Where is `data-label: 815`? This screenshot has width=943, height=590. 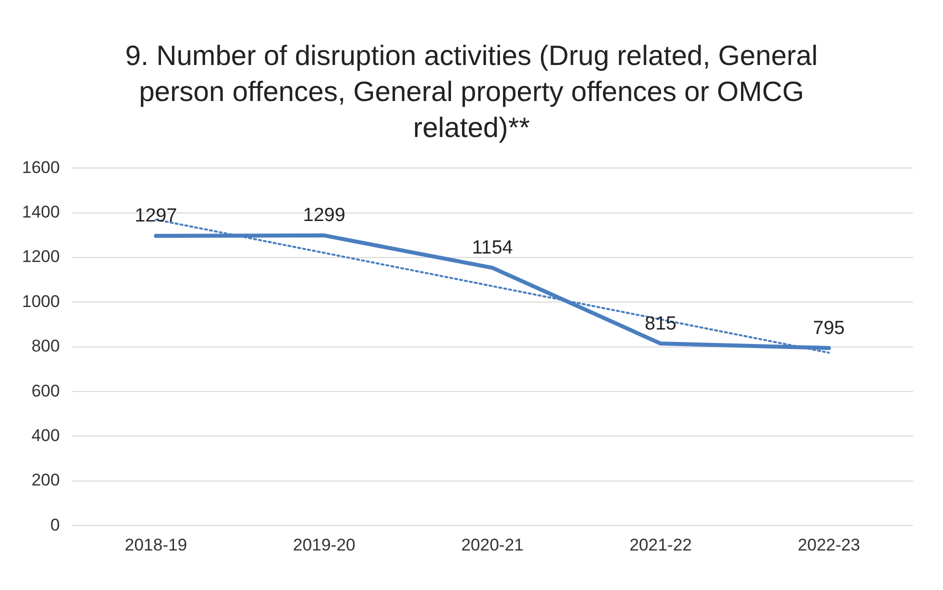 data-label: 815 is located at coordinates (660, 323).